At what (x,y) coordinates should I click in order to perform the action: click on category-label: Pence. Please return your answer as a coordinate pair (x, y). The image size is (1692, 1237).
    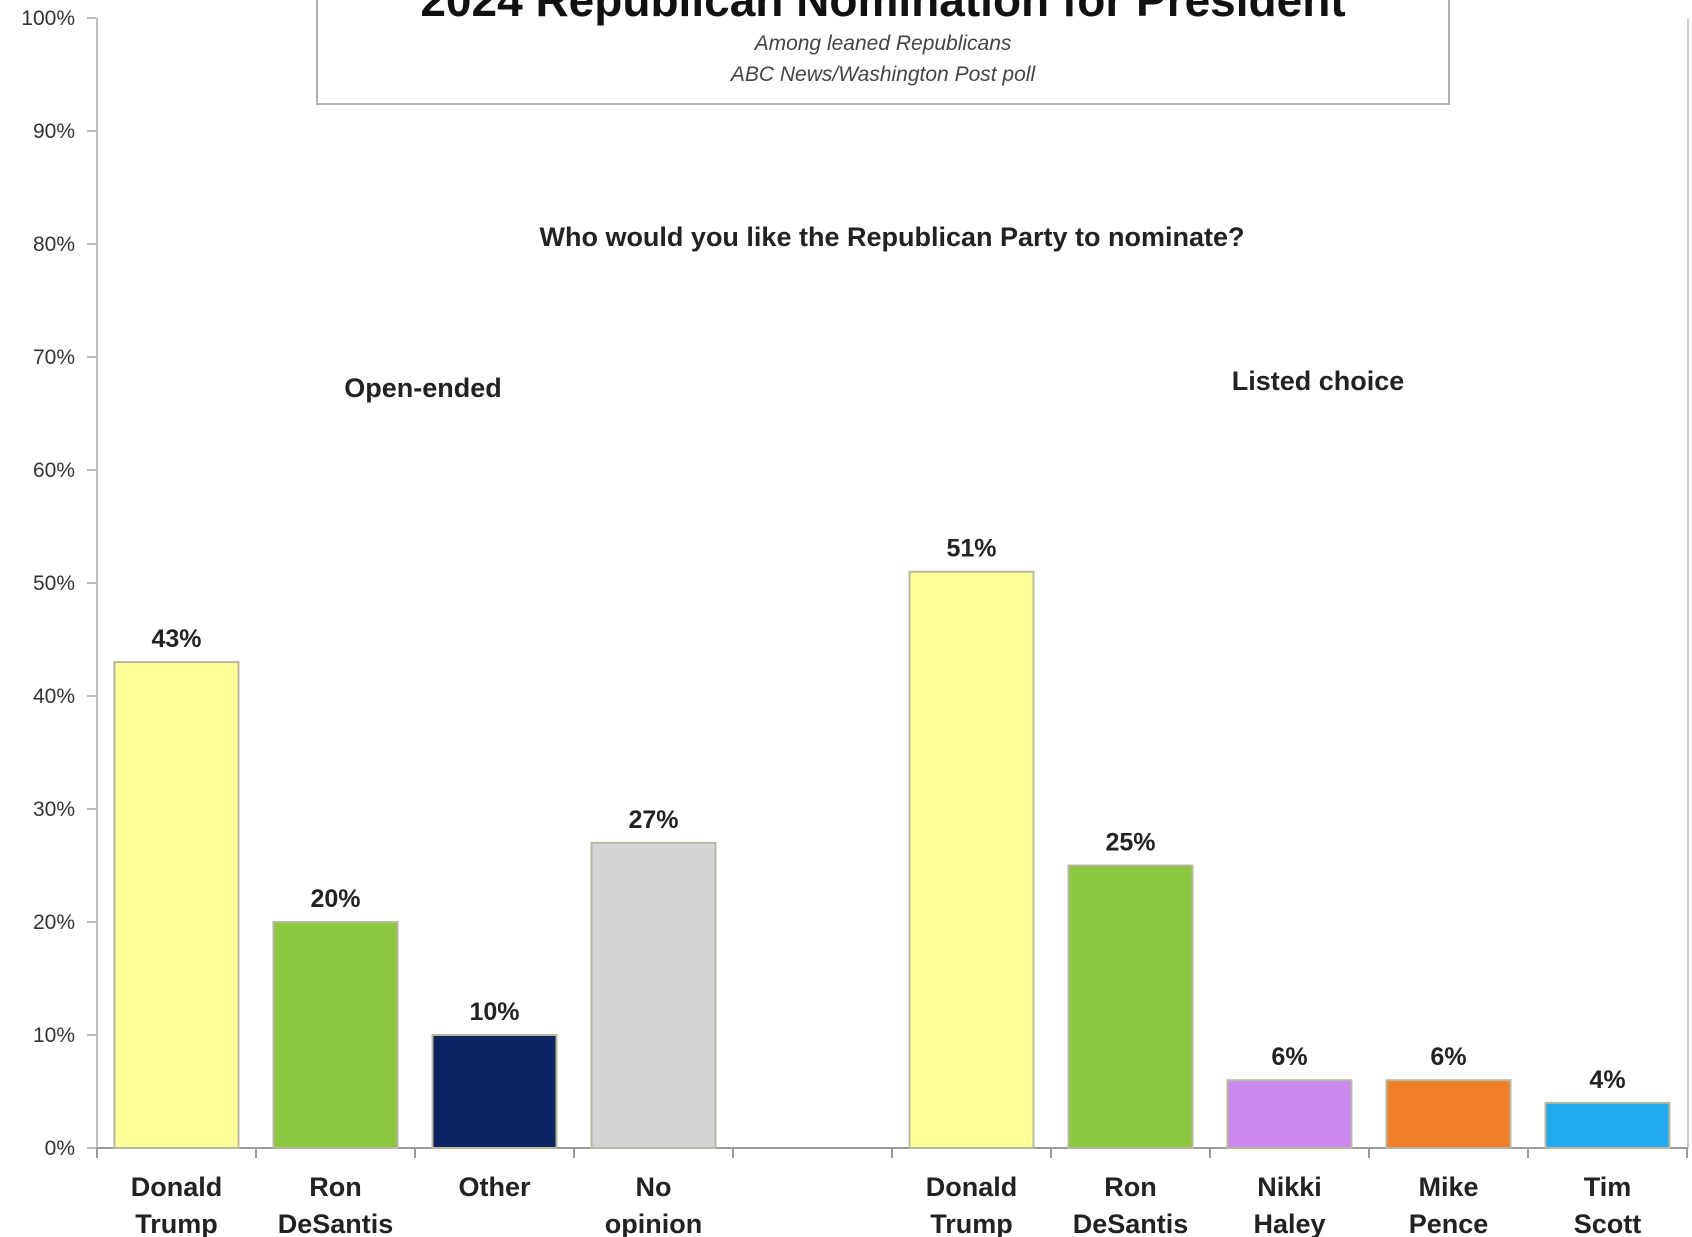
    Looking at the image, I should click on (1449, 1223).